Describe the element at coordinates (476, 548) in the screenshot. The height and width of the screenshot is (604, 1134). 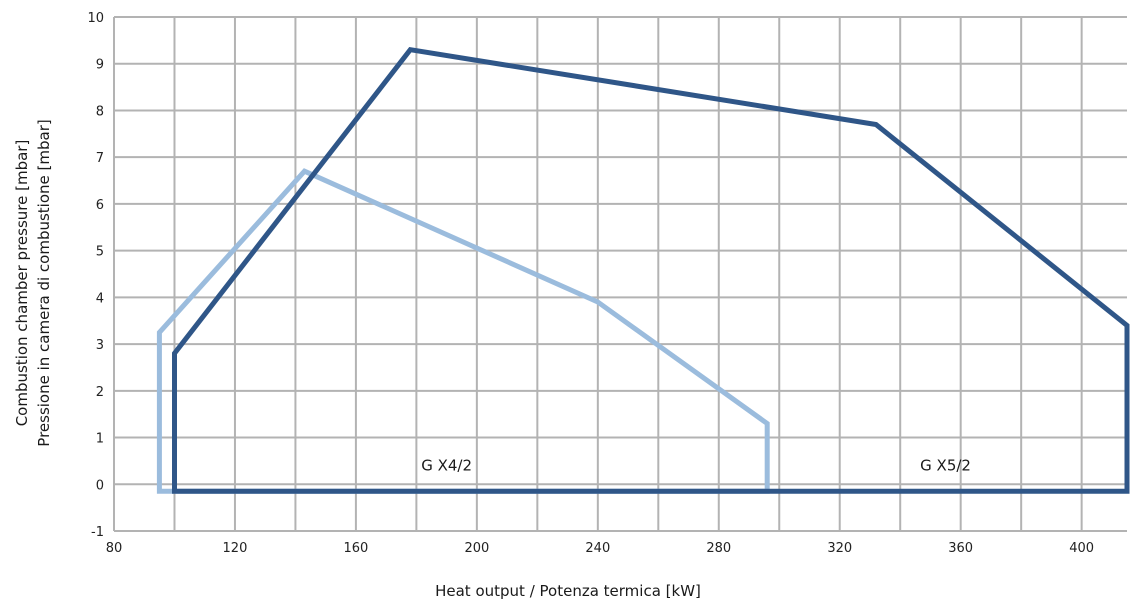
I see `x-tick-label: 200` at that location.